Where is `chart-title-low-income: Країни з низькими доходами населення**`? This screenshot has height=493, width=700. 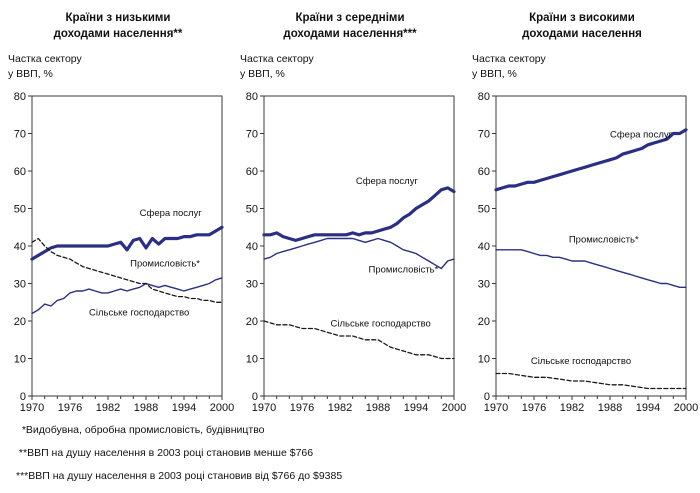
chart-title-low-income: Країни з низькими доходами населення** is located at coordinates (118, 26).